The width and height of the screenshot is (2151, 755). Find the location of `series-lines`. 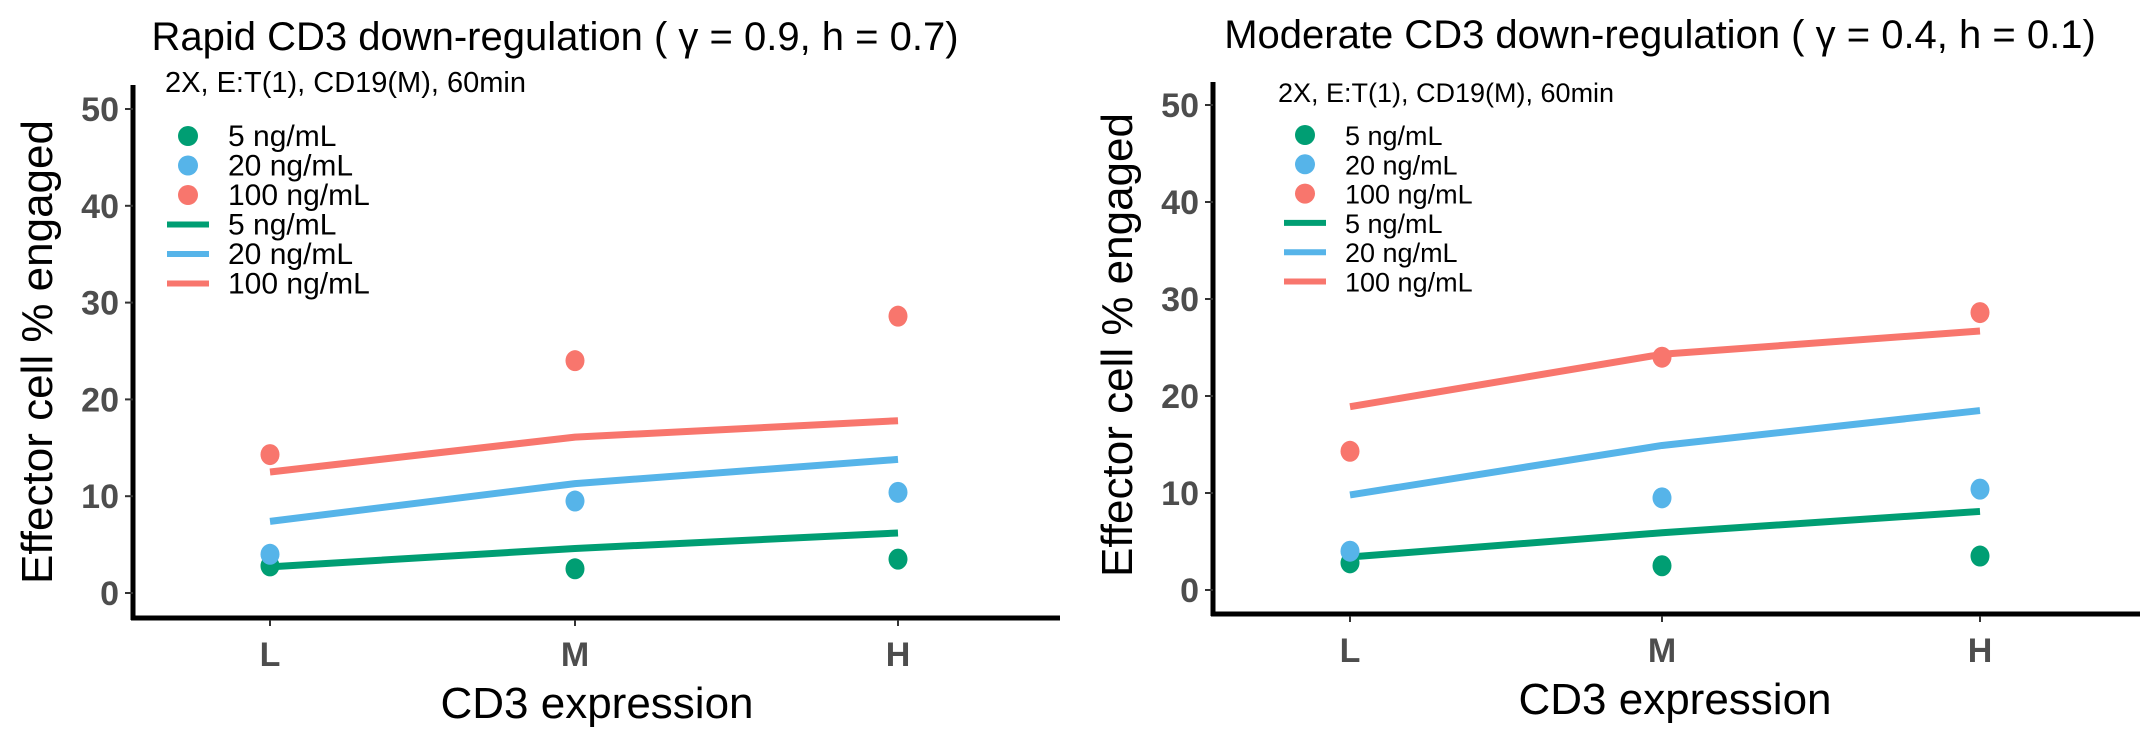

series-lines is located at coordinates (584, 494).